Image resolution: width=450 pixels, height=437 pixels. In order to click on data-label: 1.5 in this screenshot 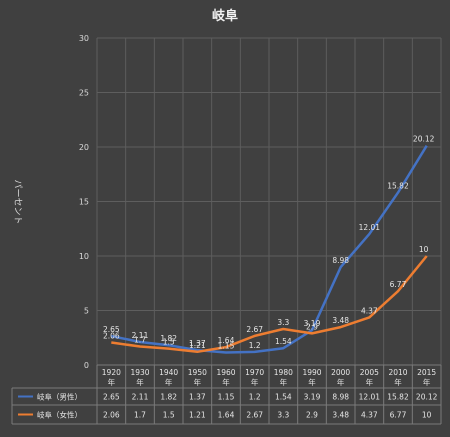, I will do `click(169, 342)`.